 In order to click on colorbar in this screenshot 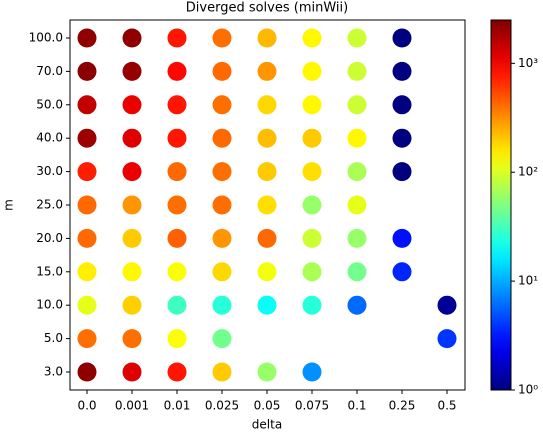, I will do `click(501, 205)`.